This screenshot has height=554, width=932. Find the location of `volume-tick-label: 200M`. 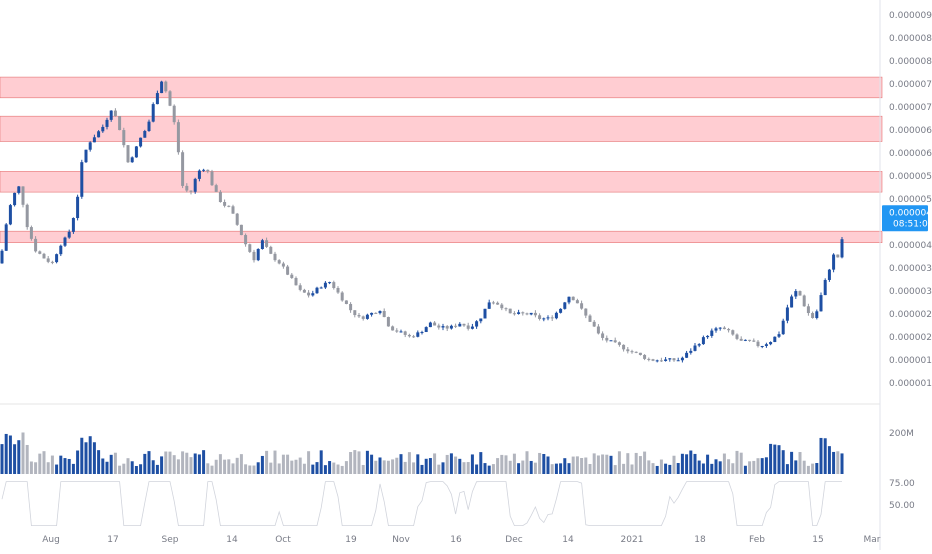

volume-tick-label: 200M is located at coordinates (901, 434).